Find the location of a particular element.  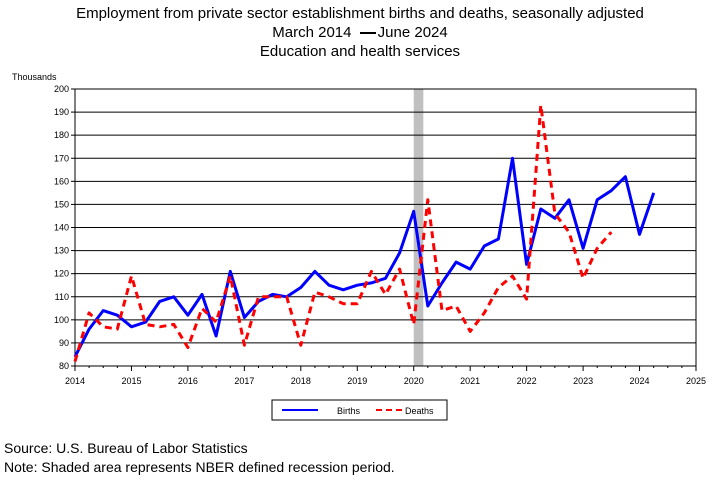

x-tick-label: 2015 is located at coordinates (131, 381).